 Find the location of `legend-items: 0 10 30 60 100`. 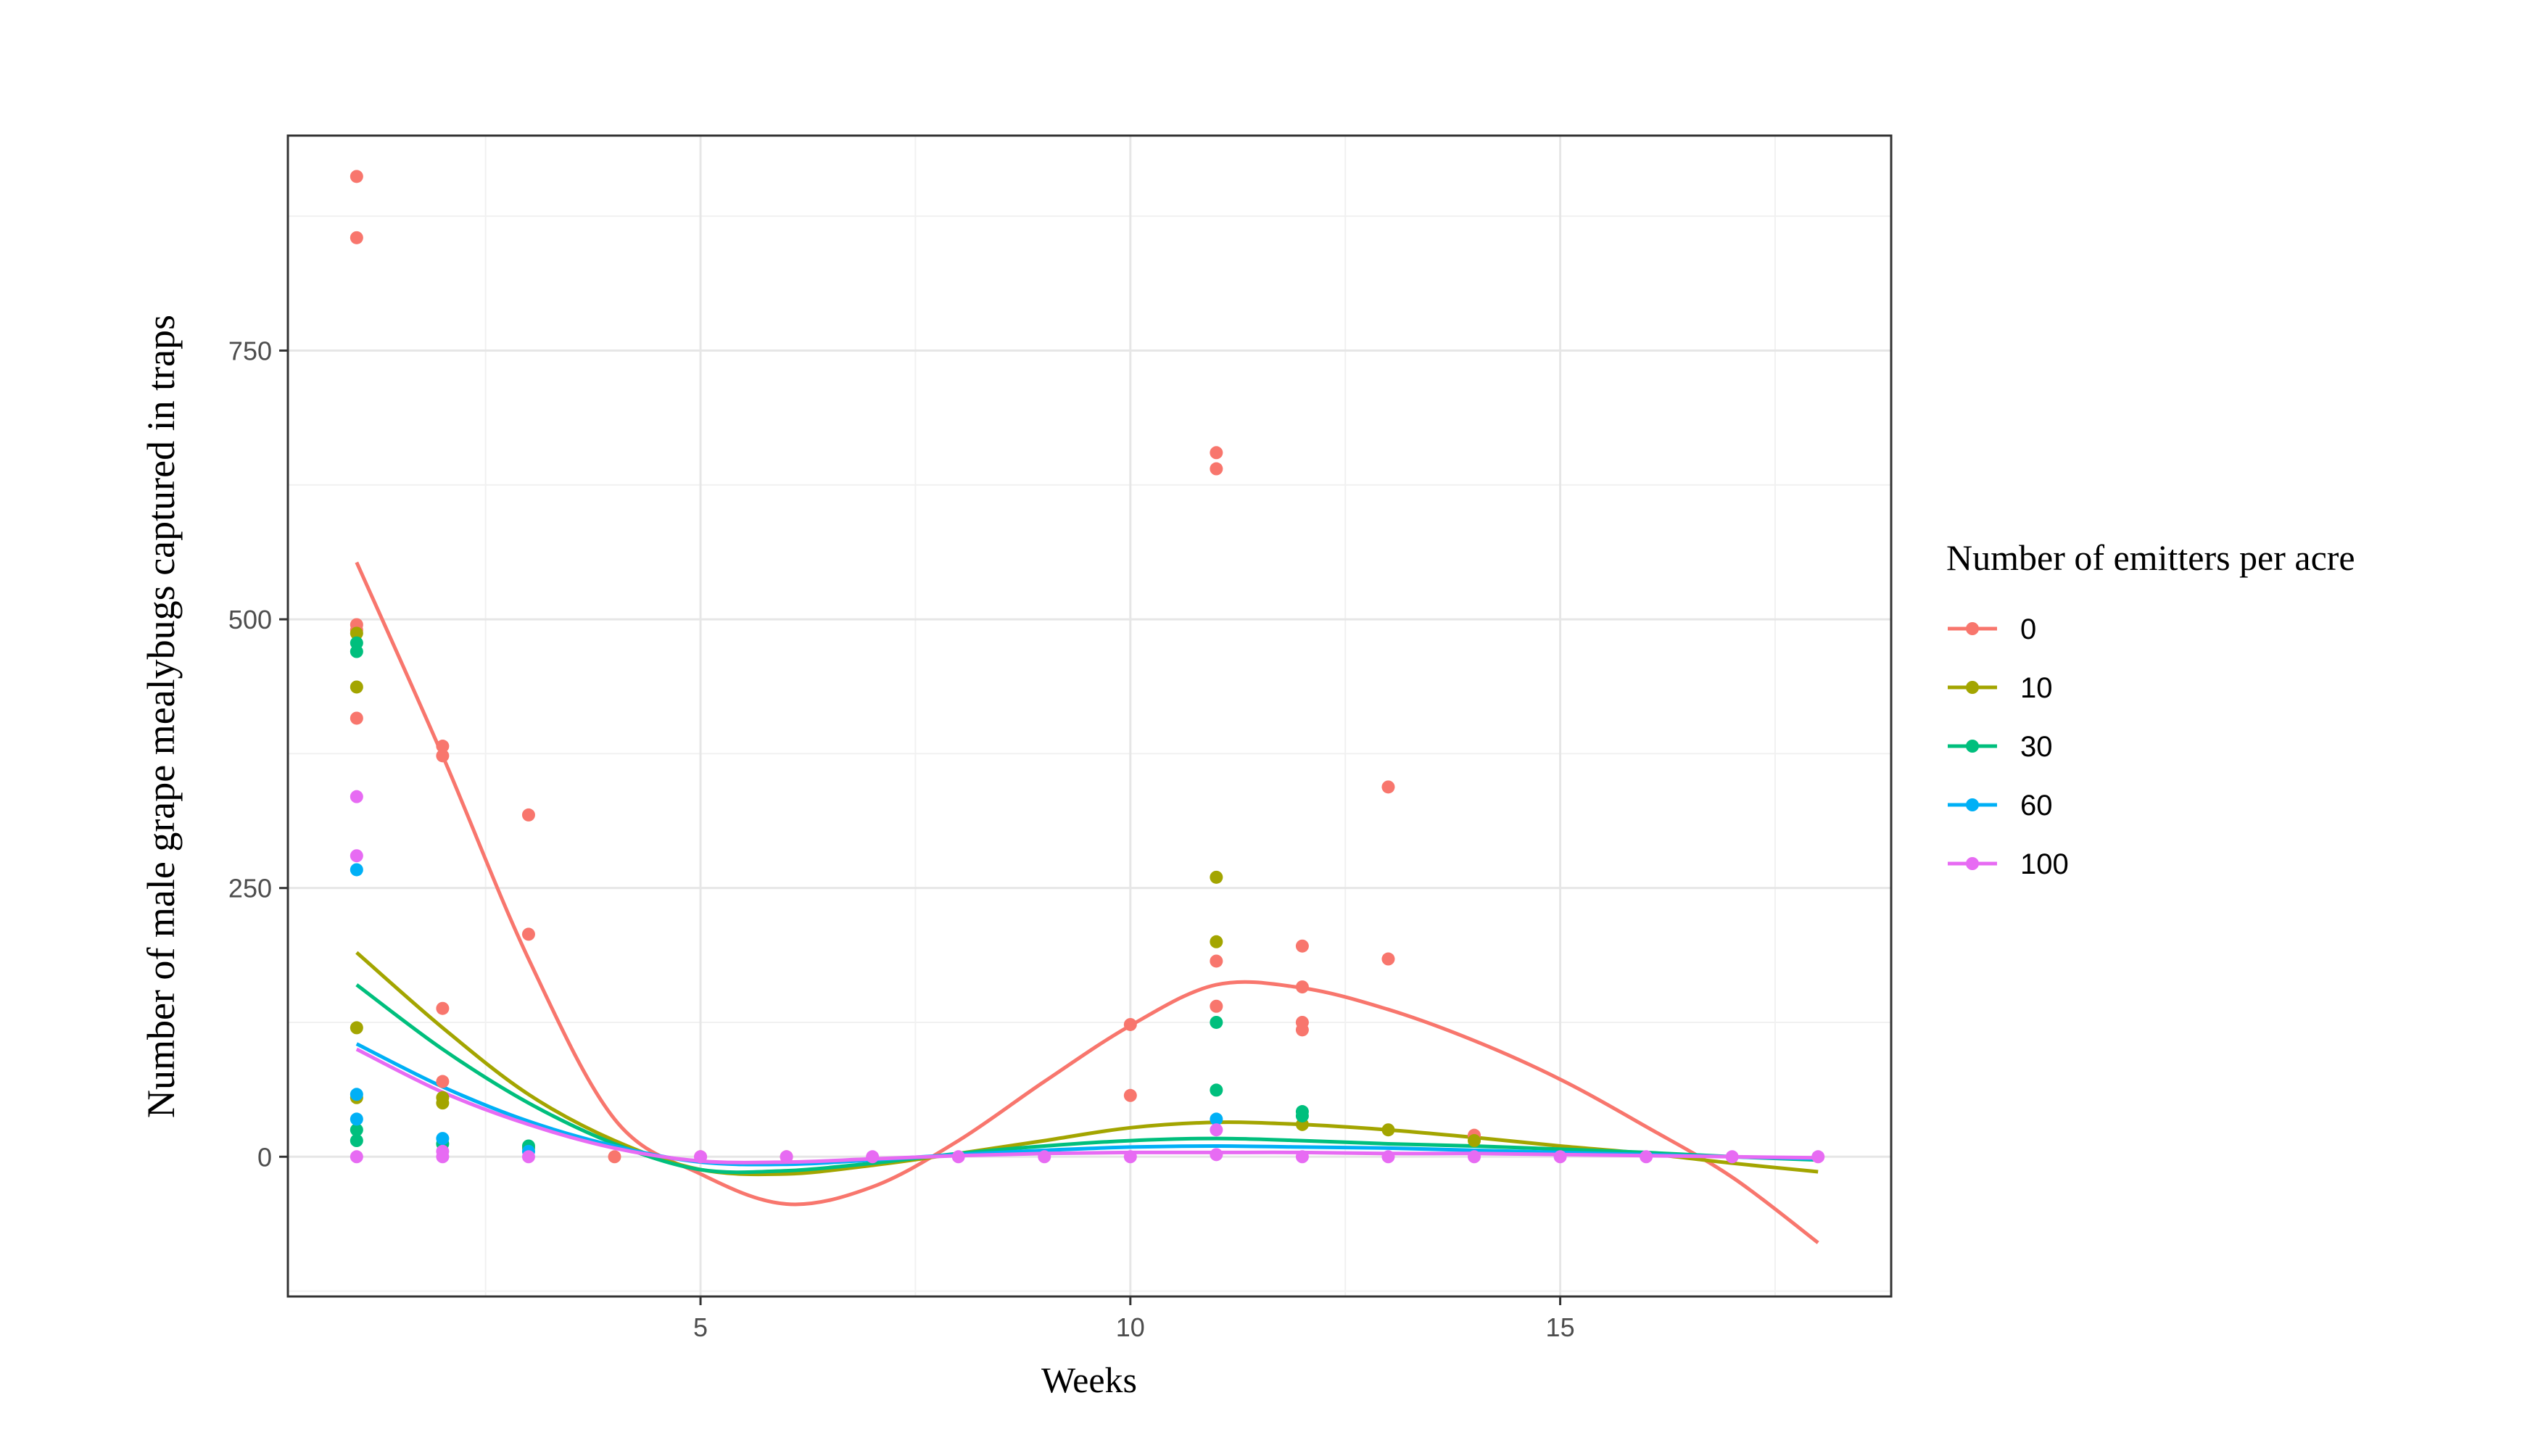

legend-items: 0 10 30 60 100 is located at coordinates (2008, 746).